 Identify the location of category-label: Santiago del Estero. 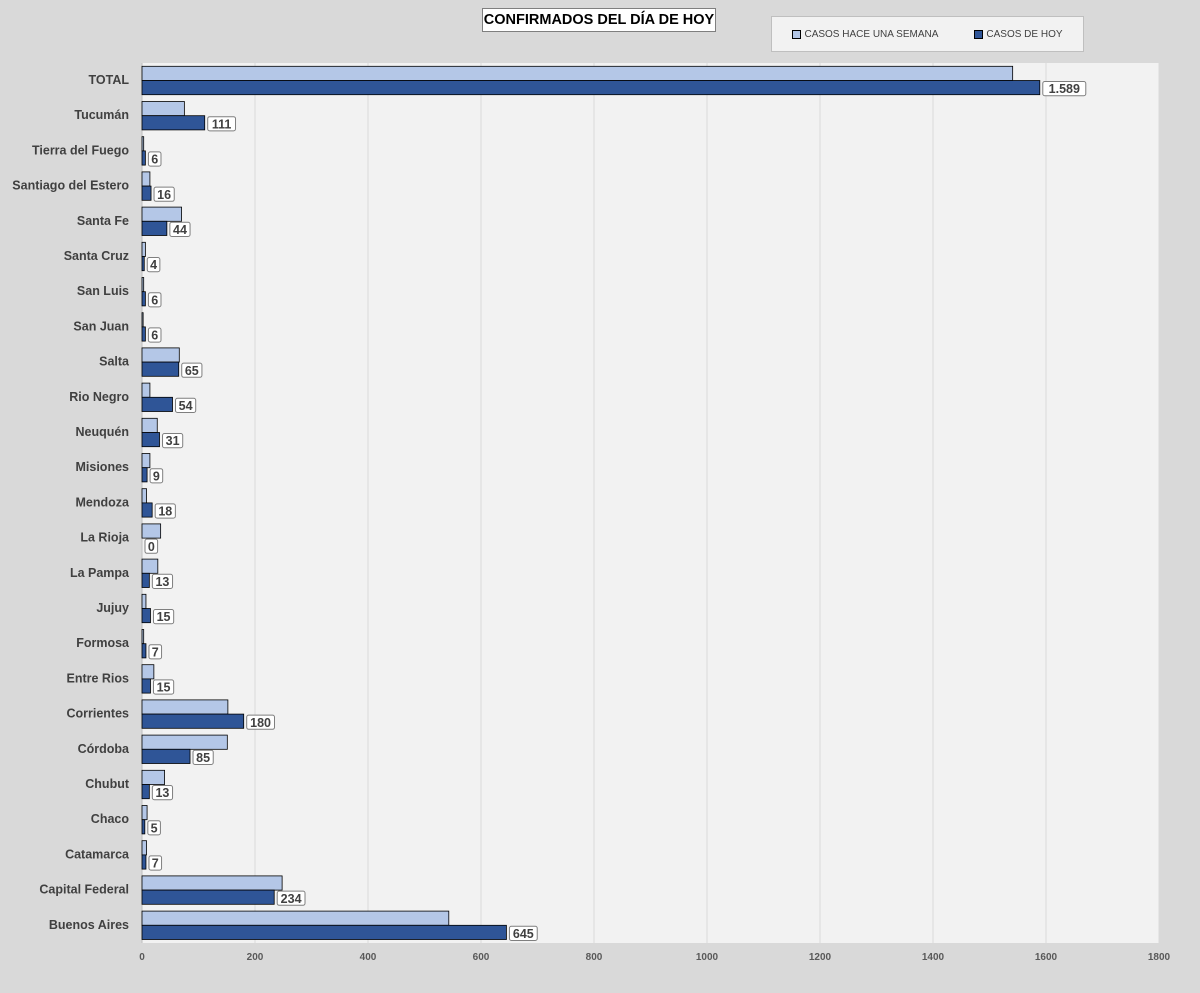
(70, 186).